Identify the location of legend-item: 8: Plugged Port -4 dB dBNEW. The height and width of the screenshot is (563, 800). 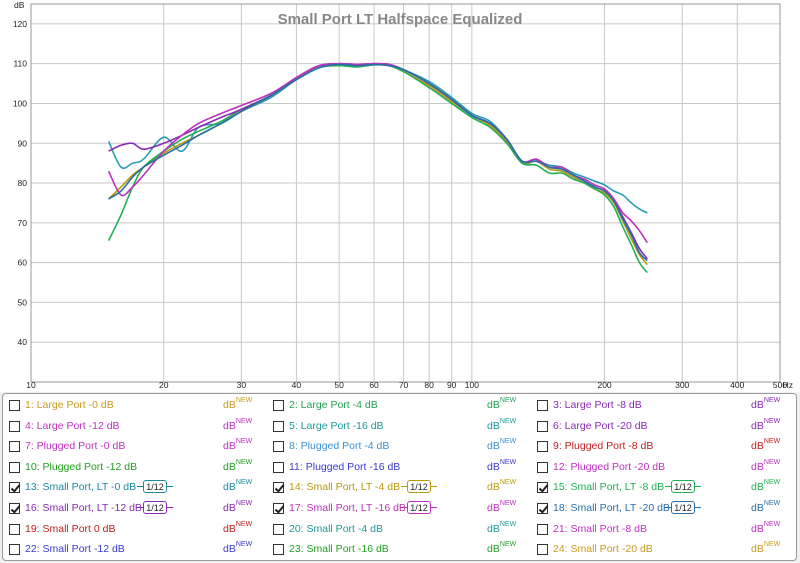
(403, 447).